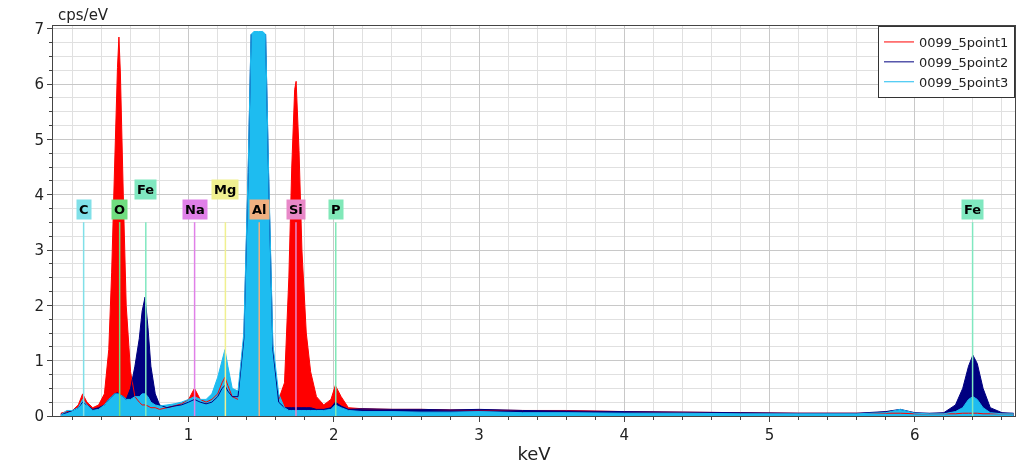 This screenshot has height=468, width=1023. I want to click on x-axis-title: keV, so click(534, 454).